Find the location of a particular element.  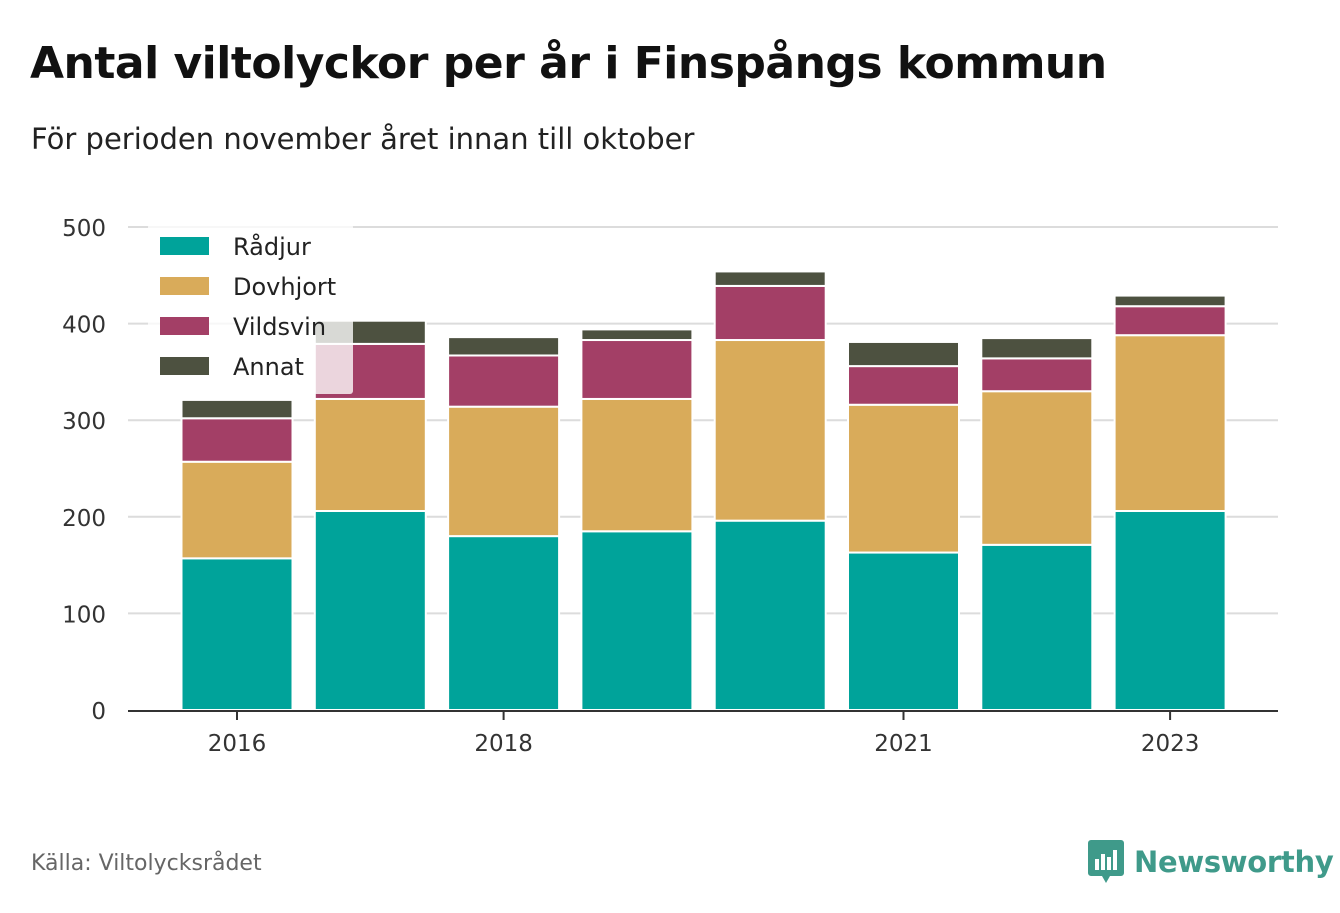

bar-segment-rådjur-2022 is located at coordinates (1037, 627).